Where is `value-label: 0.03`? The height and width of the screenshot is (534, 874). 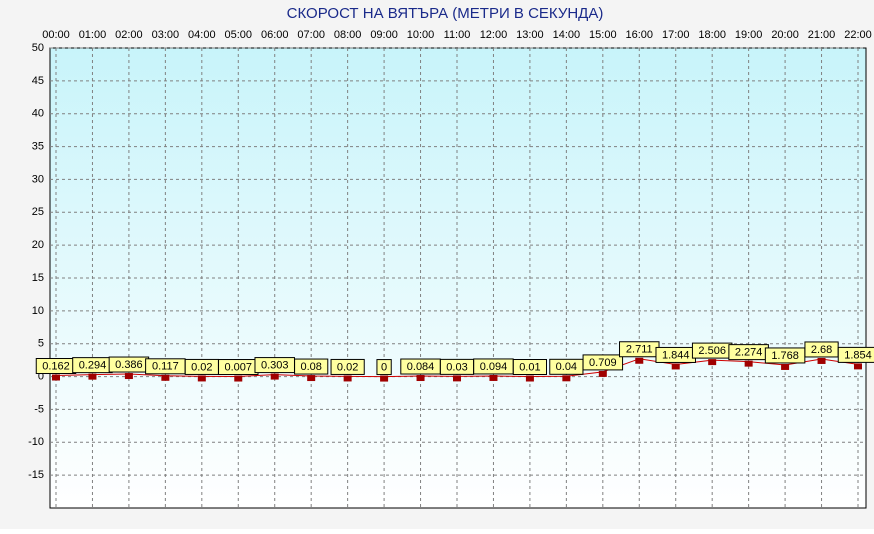
value-label: 0.03 is located at coordinates (456, 367).